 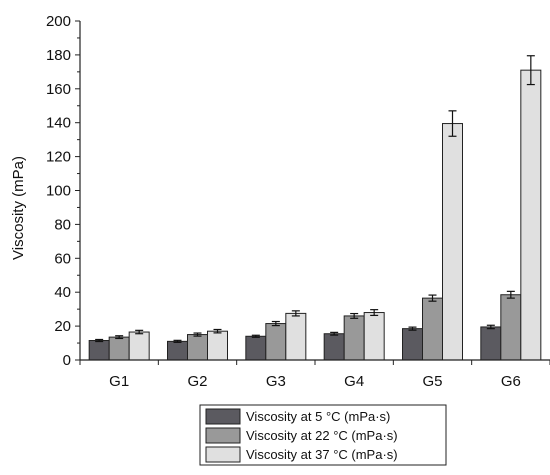 I want to click on legend-swatch-22c, so click(x=223, y=435).